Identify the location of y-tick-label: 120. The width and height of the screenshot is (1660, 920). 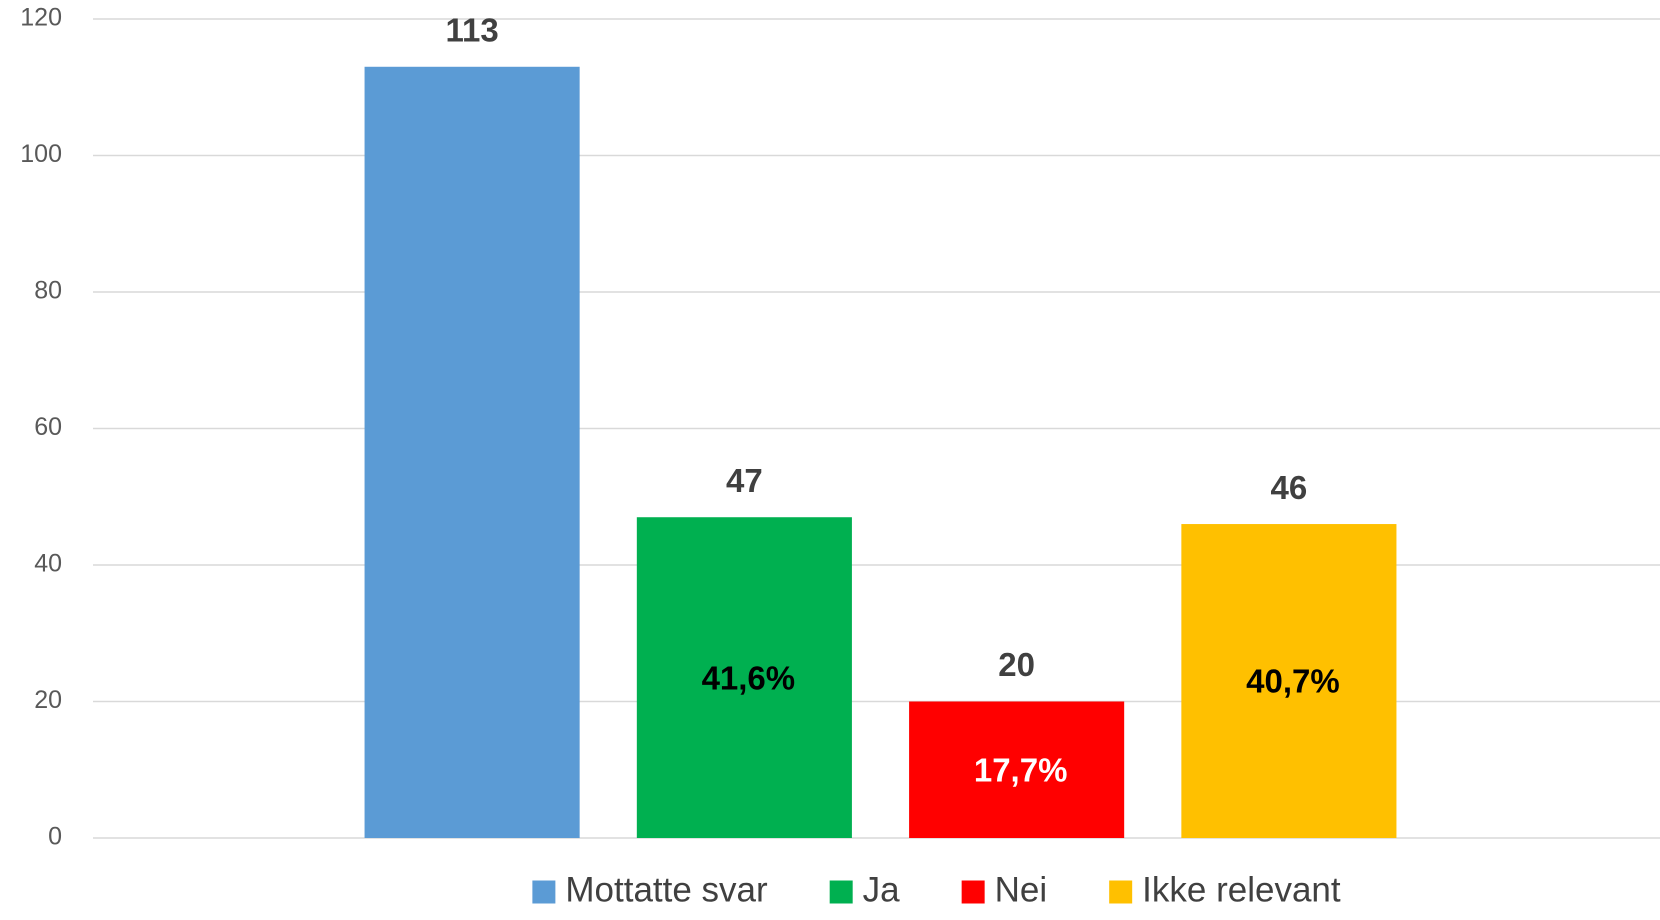
(41, 18).